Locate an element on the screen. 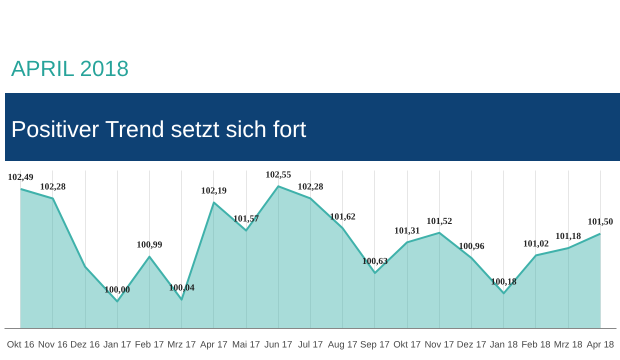 The width and height of the screenshot is (620, 360). data-label: 101,18 is located at coordinates (568, 237).